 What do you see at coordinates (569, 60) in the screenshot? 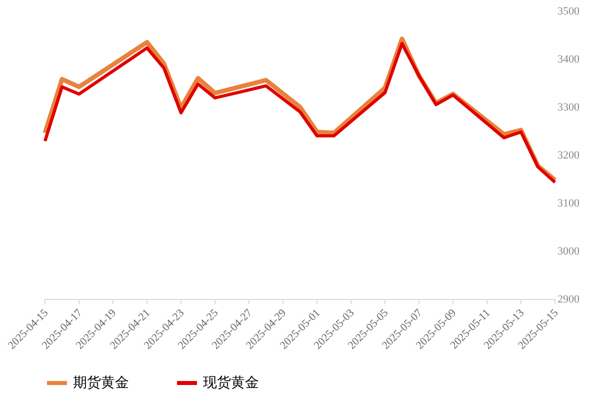
I see `y-tick-label: 3400` at bounding box center [569, 60].